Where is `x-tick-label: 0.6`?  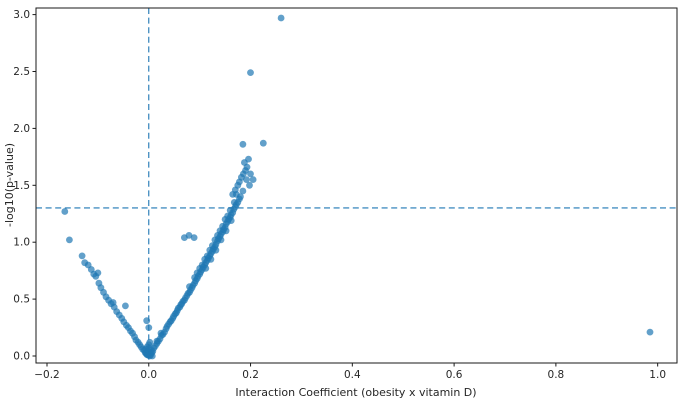
x-tick-label: 0.6 is located at coordinates (454, 375).